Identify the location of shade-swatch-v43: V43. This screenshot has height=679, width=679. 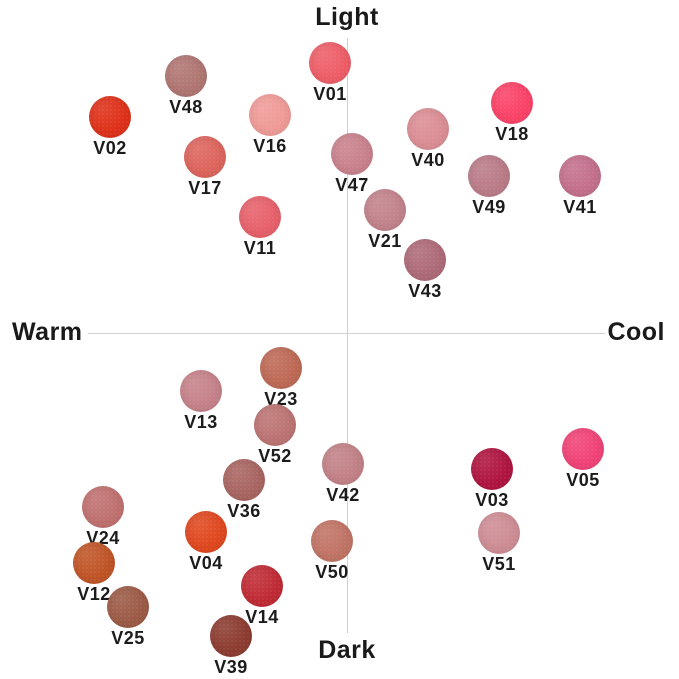
(425, 270).